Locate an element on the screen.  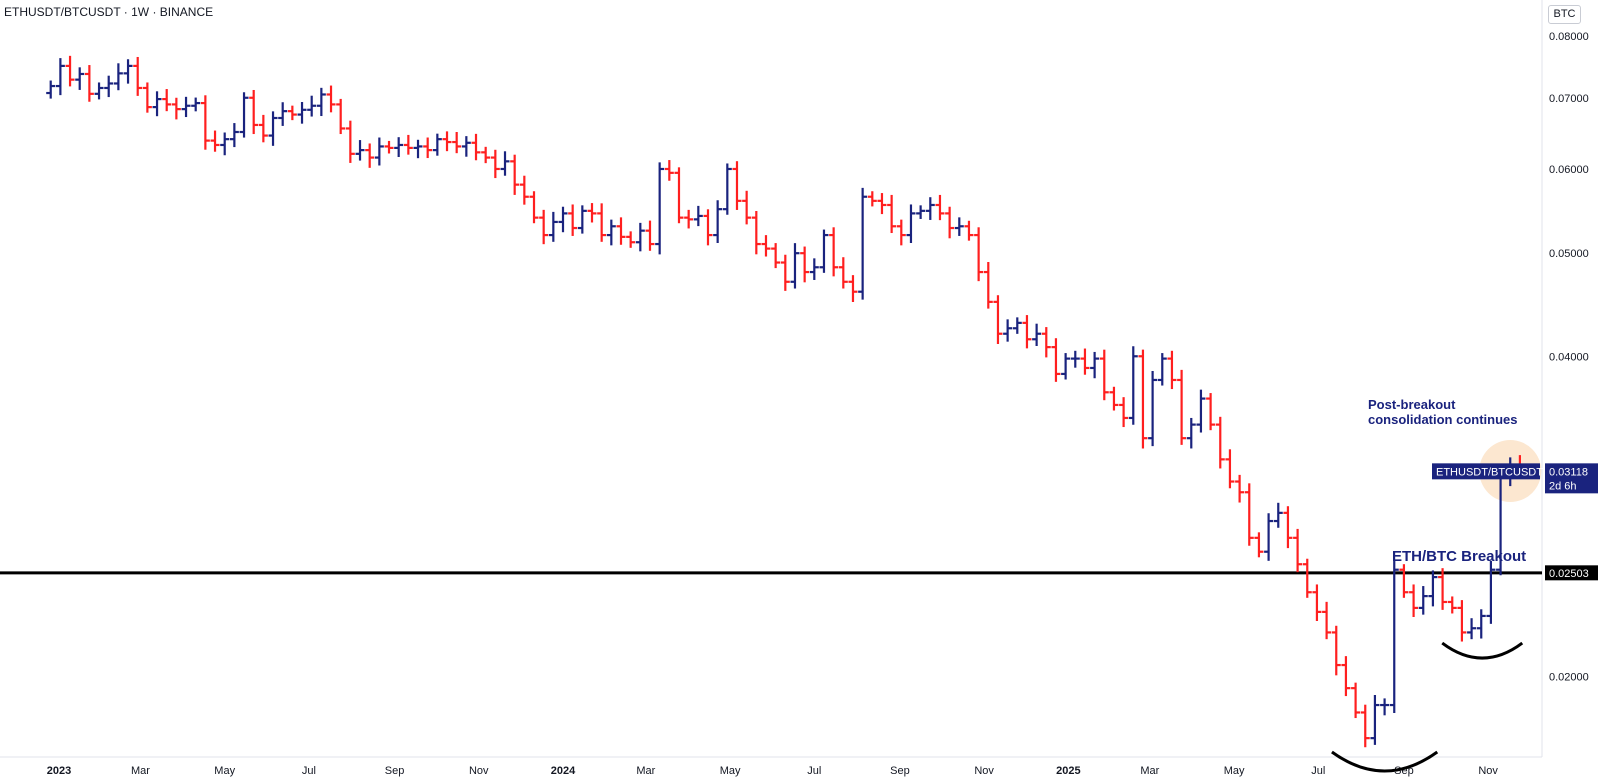
bar-countdown-text: 2d 6h is located at coordinates (1563, 486).